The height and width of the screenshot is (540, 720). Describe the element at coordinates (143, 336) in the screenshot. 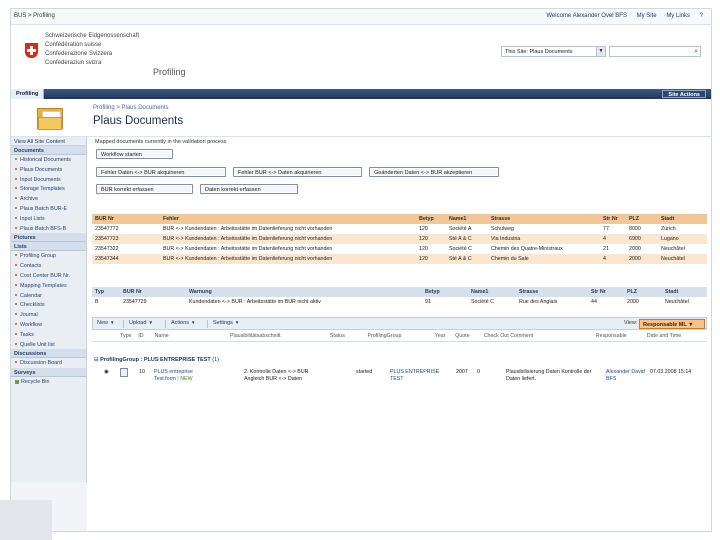

I see `column-header: ID` at that location.